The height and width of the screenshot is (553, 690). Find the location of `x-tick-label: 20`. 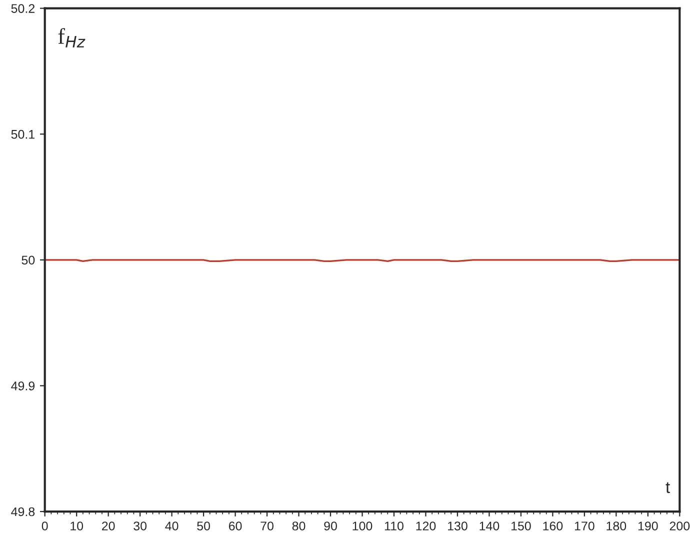

x-tick-label: 20 is located at coordinates (108, 526).